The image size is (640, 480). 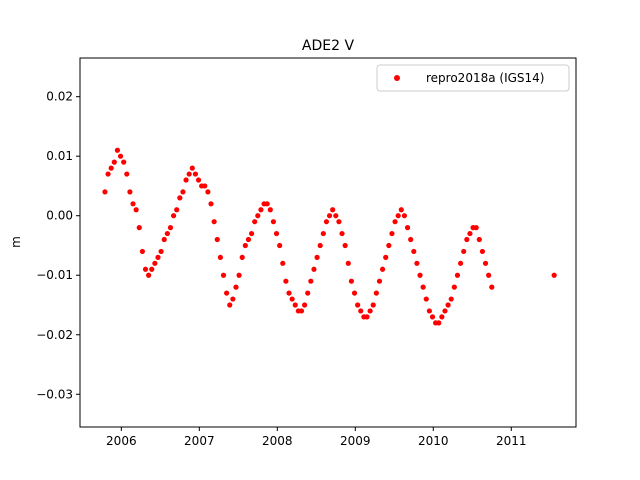 I want to click on x-axis-ticks: 2006 2007 2008 2009 2010 2011, so click(x=316, y=437).